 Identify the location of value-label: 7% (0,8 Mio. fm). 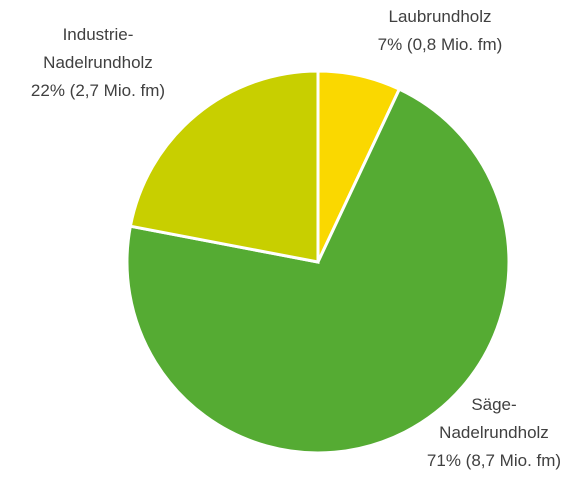
(440, 44).